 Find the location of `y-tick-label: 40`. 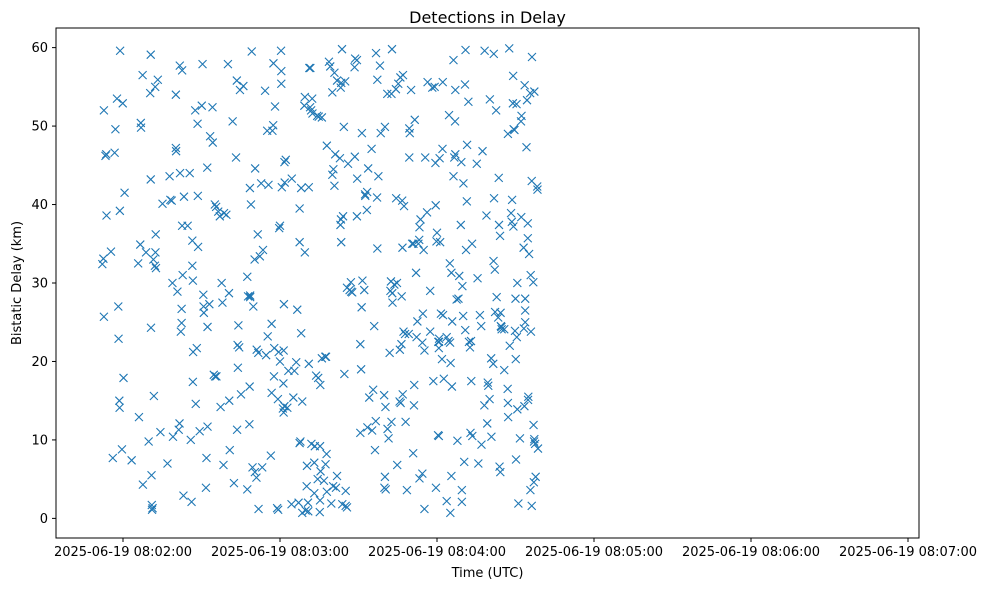

y-tick-label: 40 is located at coordinates (39, 205).